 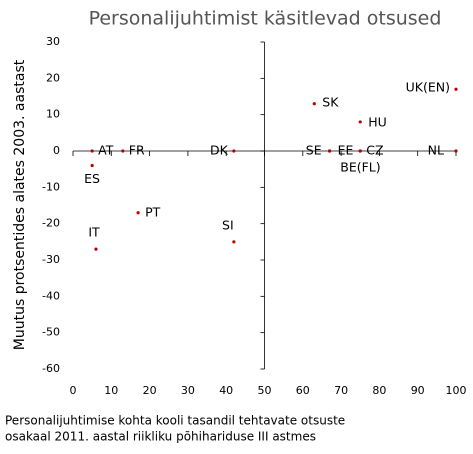 What do you see at coordinates (379, 390) in the screenshot?
I see `x-tick-label: 80` at bounding box center [379, 390].